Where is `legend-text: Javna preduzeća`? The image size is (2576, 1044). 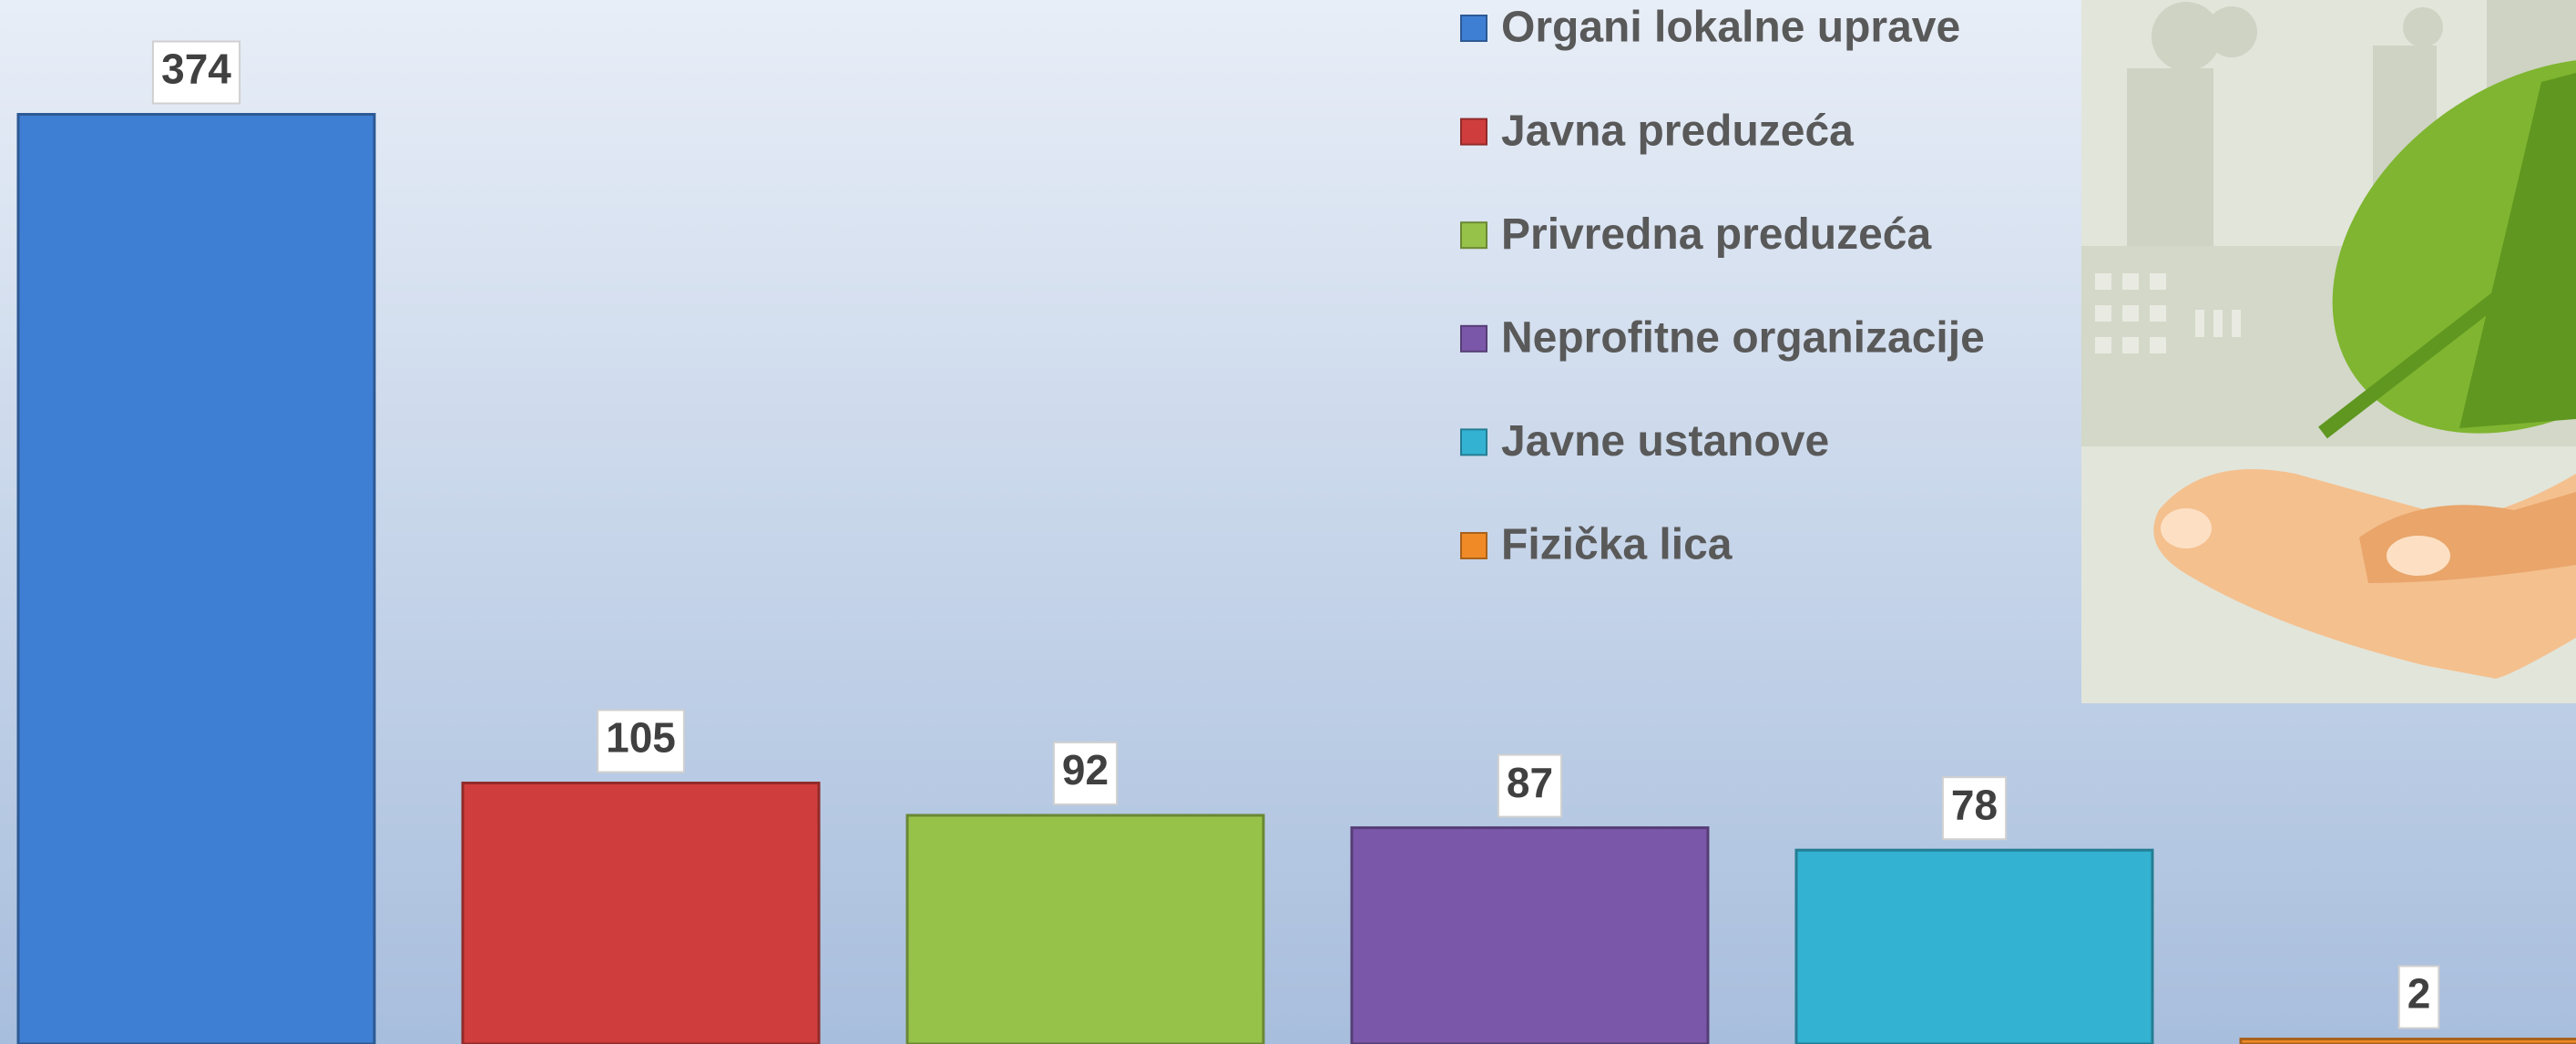 legend-text: Javna preduzeća is located at coordinates (1677, 131).